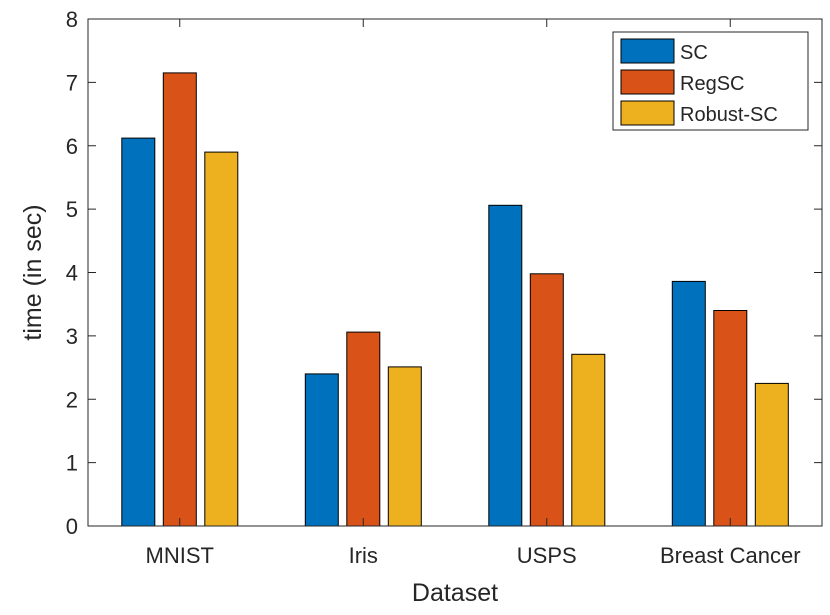  I want to click on x-tick-label: USPS, so click(547, 555).